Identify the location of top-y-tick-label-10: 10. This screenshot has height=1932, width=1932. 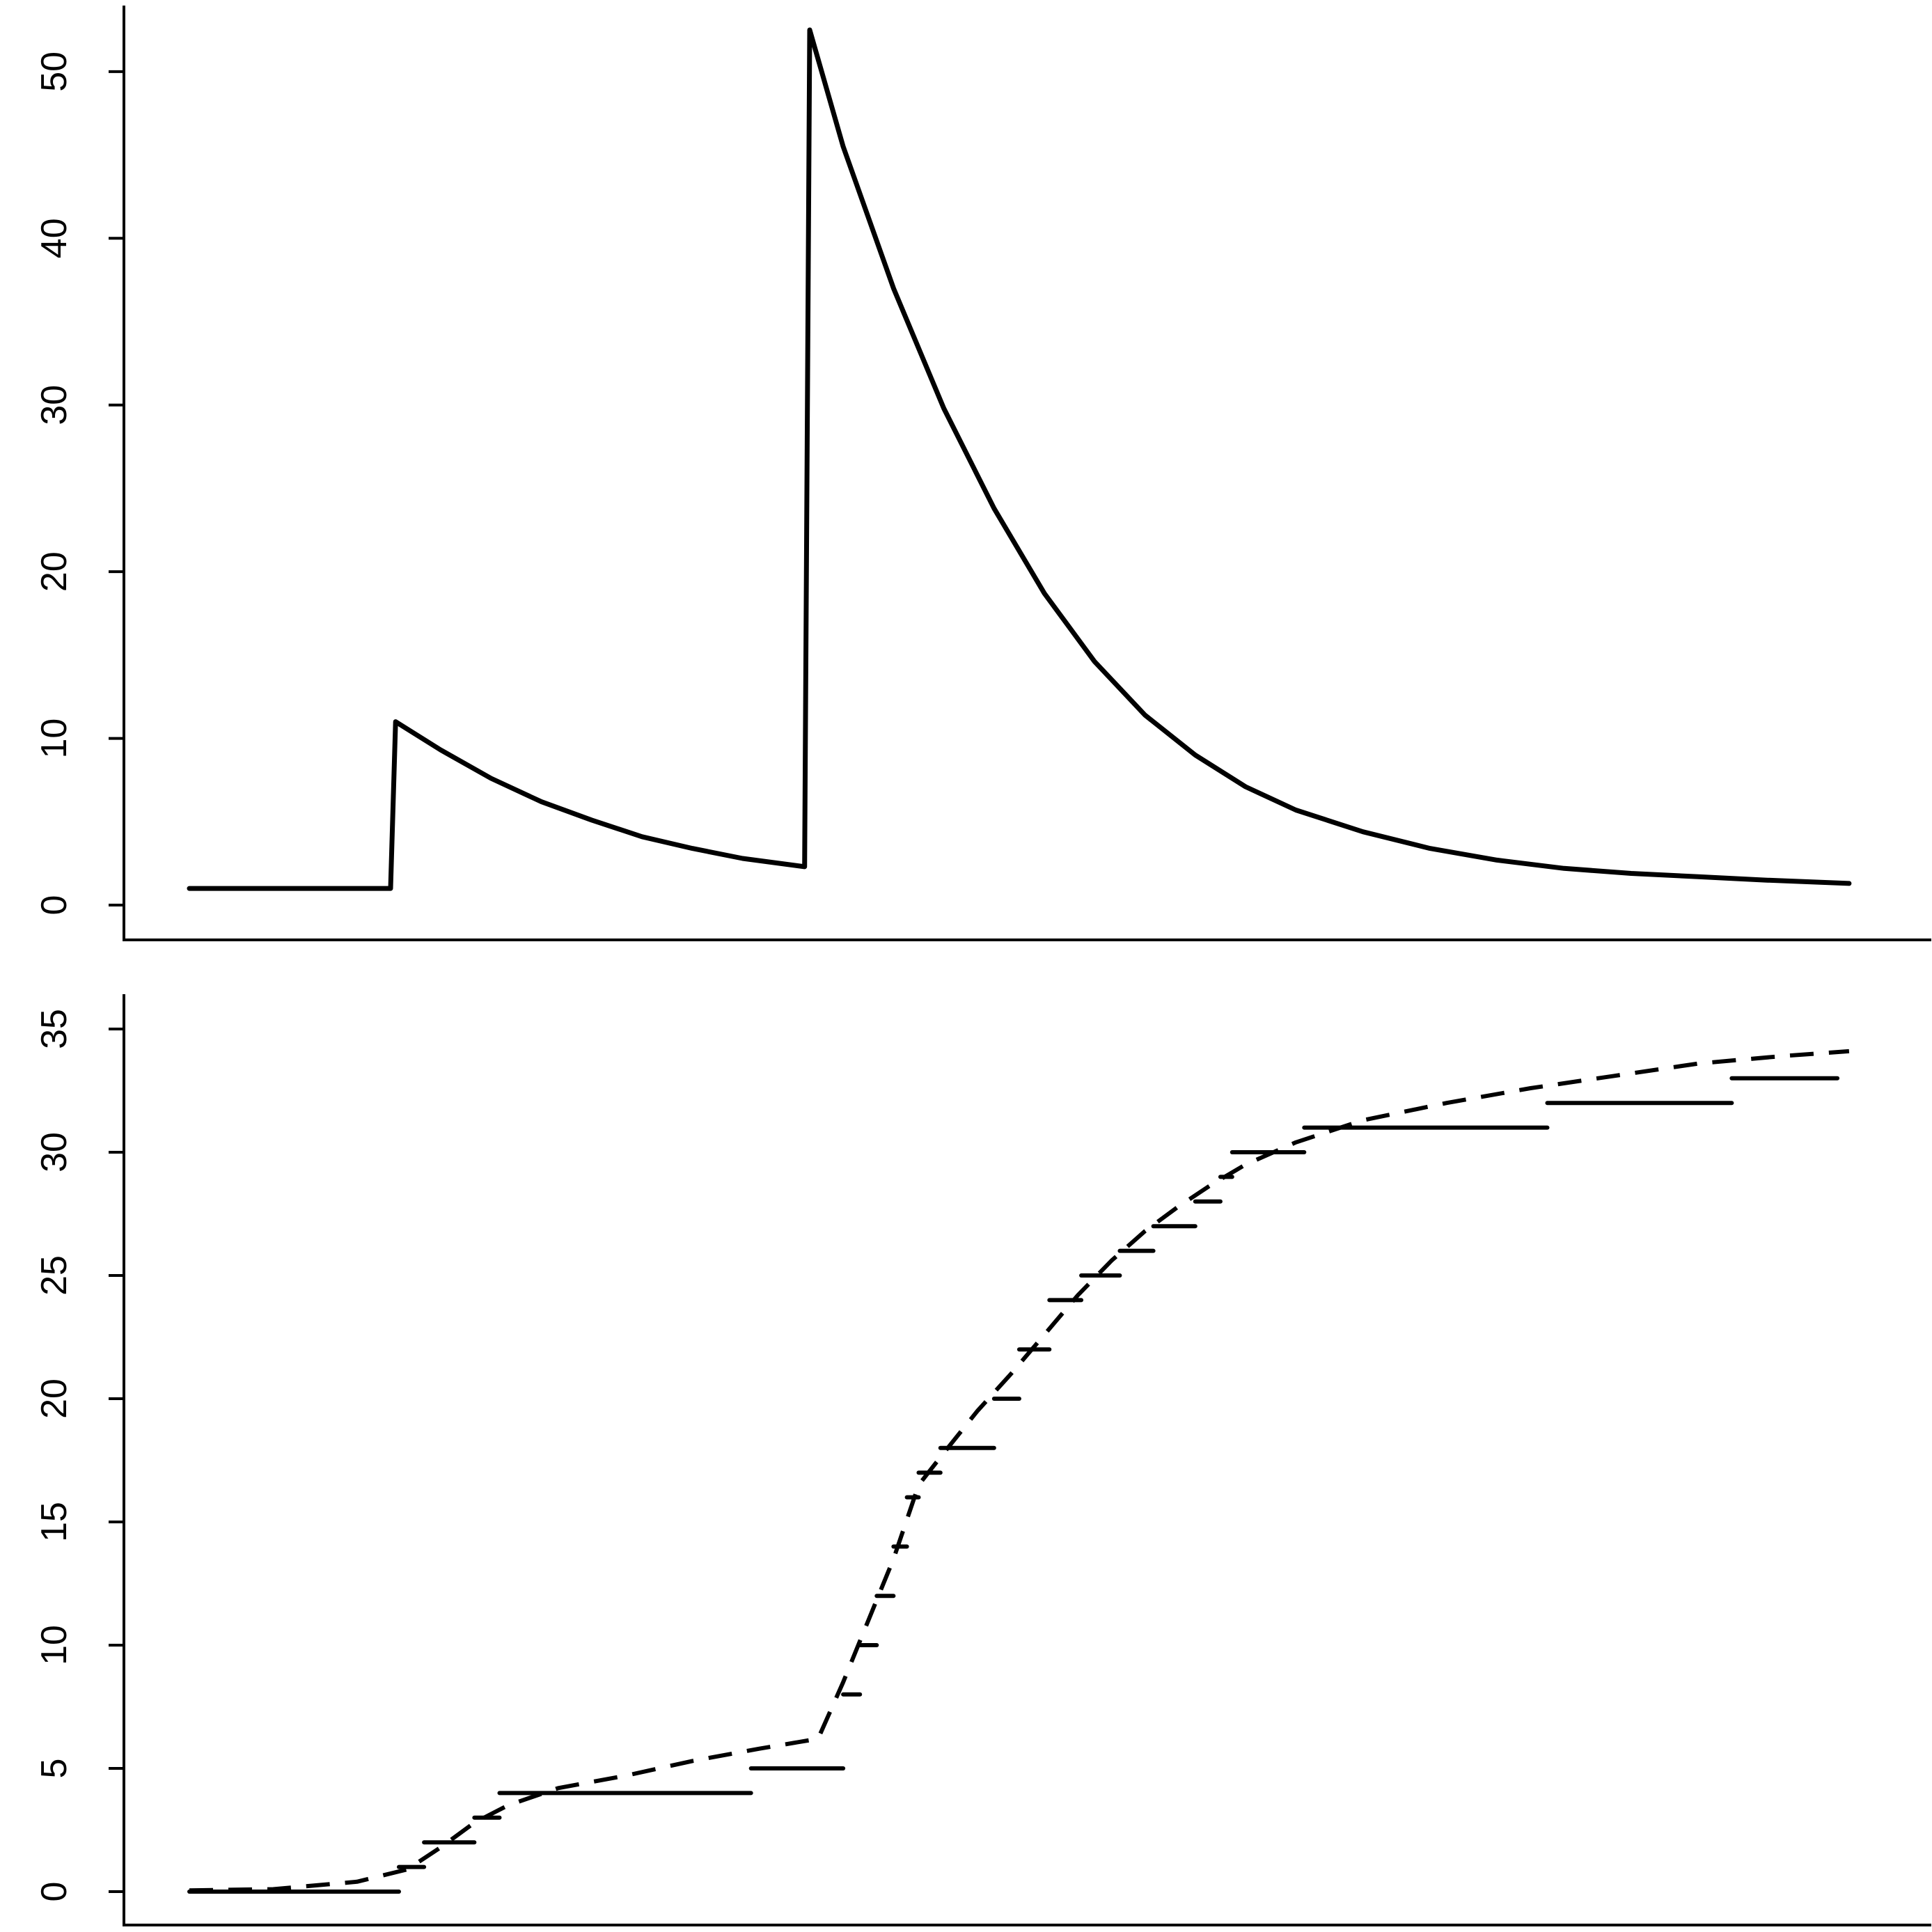
(54, 738).